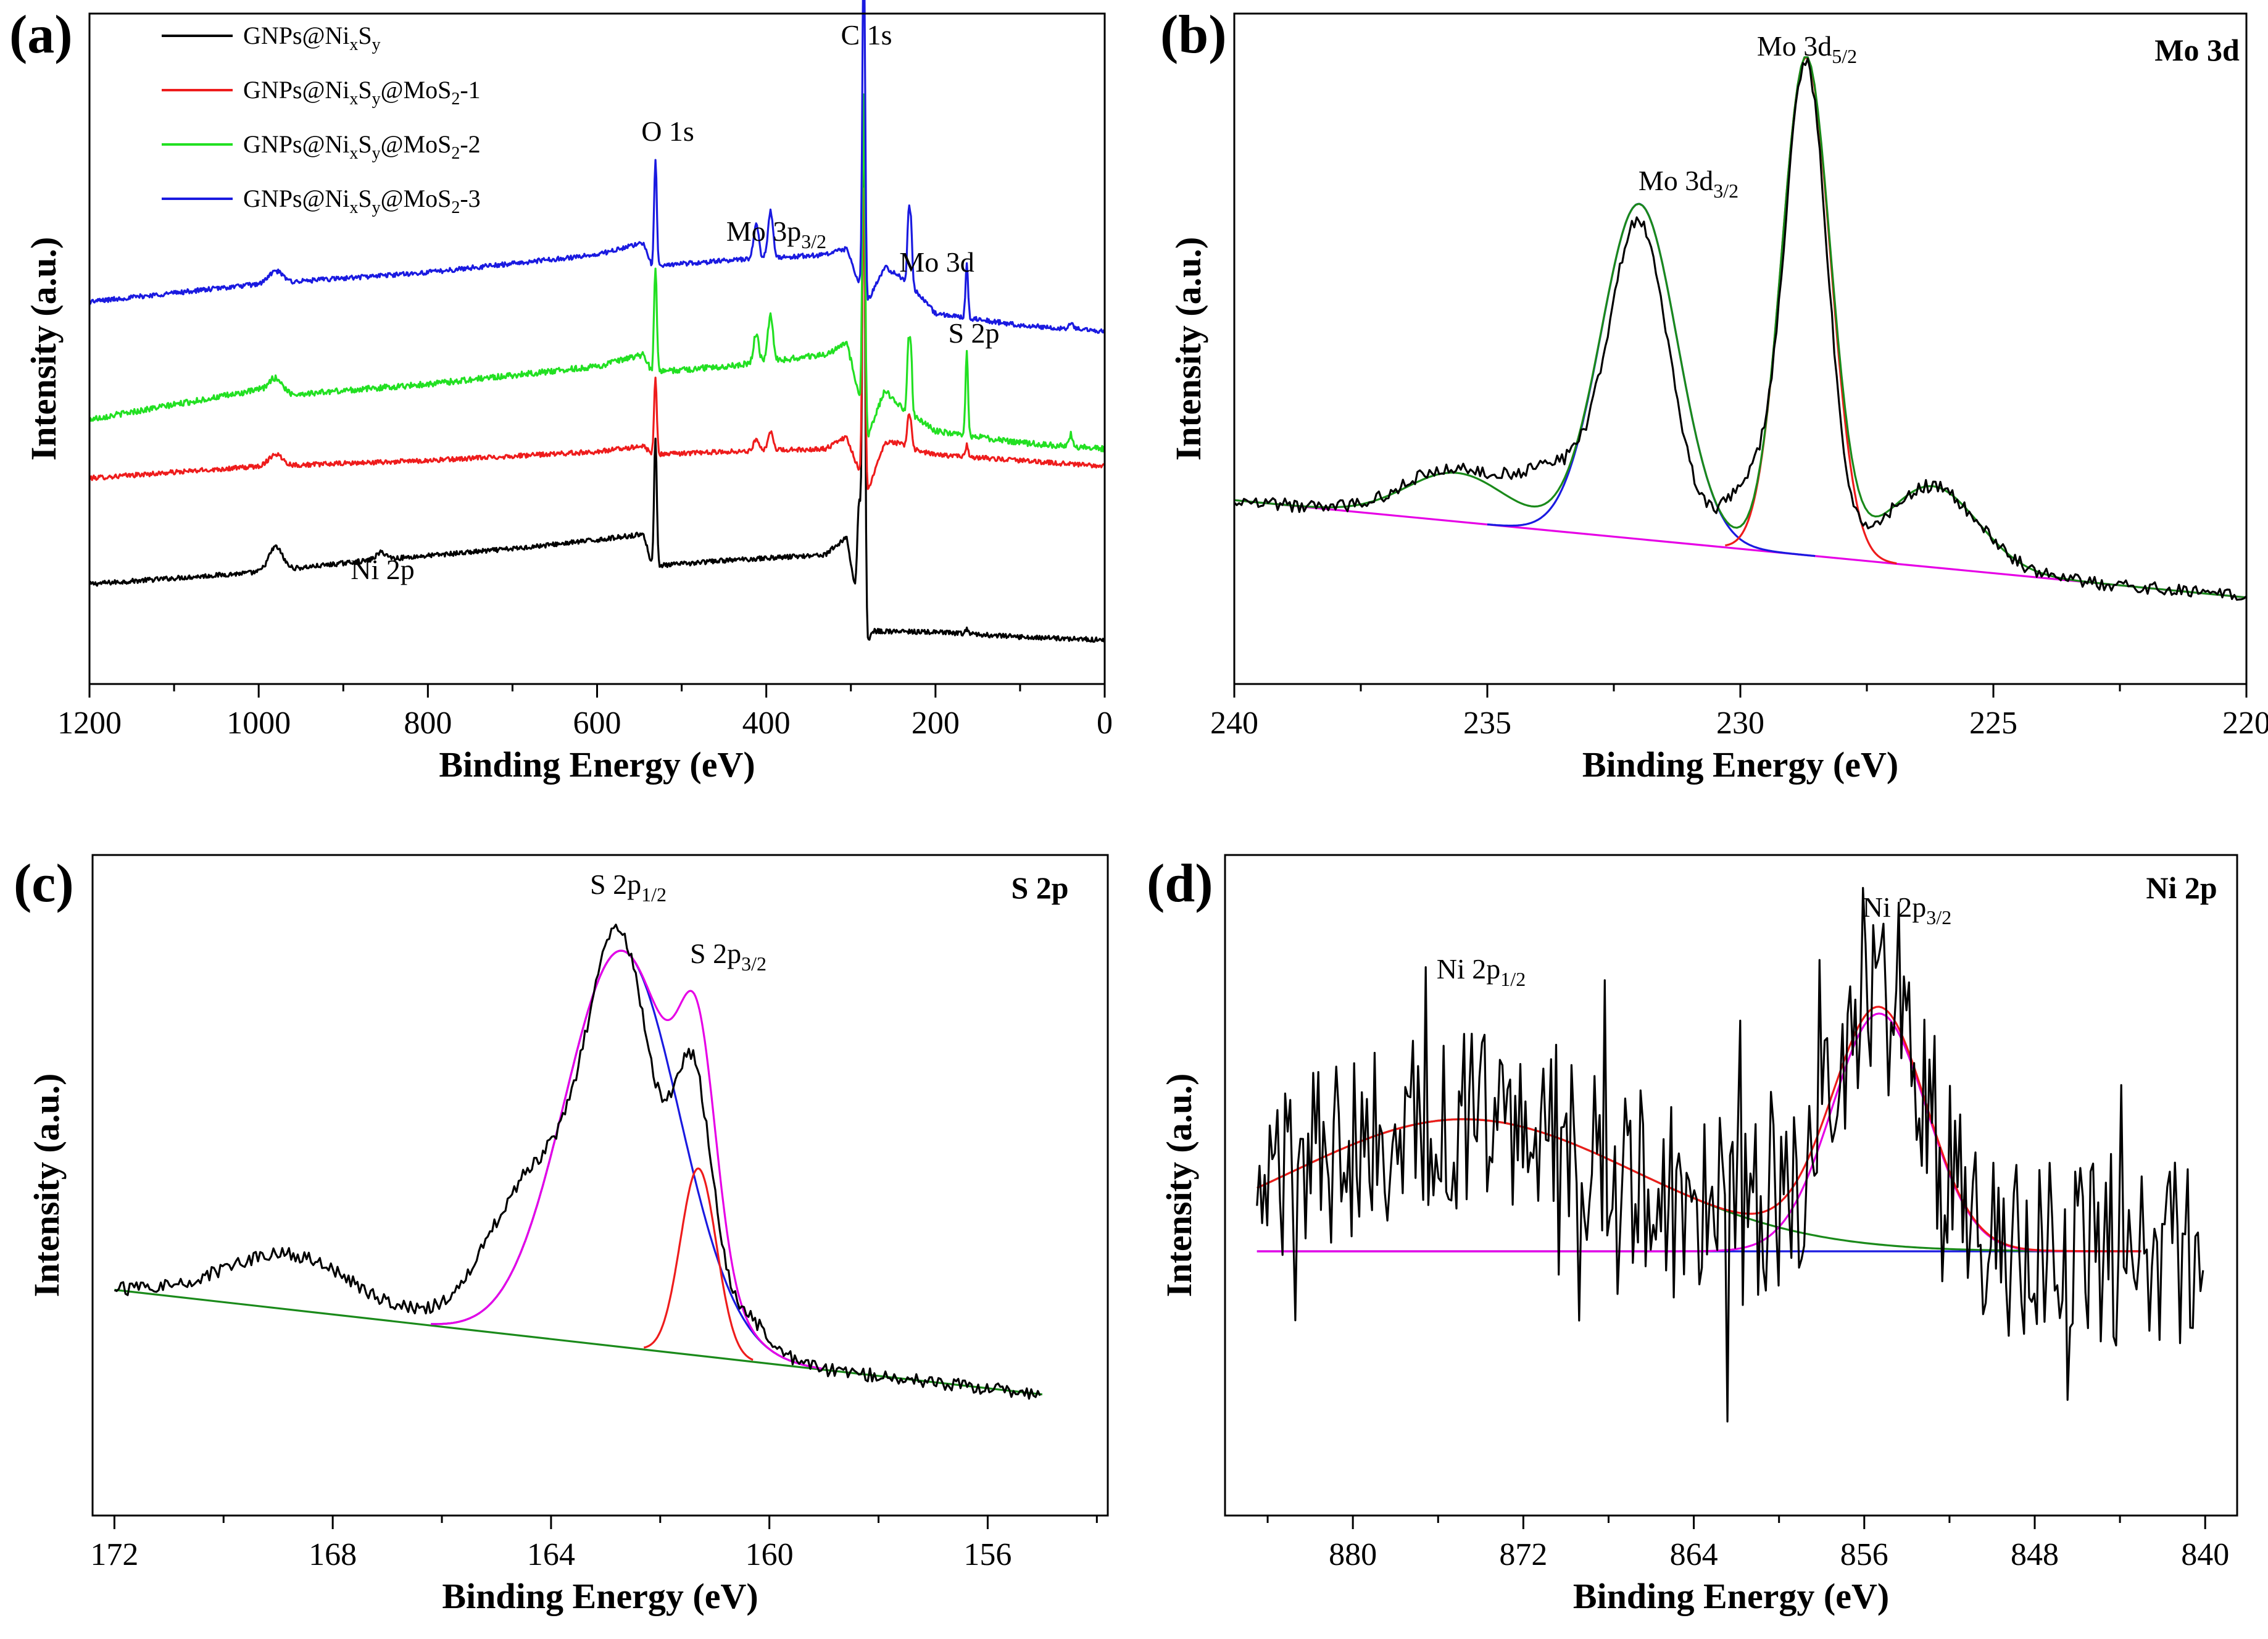 The image size is (2268, 1639). What do you see at coordinates (597, 764) in the screenshot?
I see `x-axis-title-a: Binding Energy (eV)` at bounding box center [597, 764].